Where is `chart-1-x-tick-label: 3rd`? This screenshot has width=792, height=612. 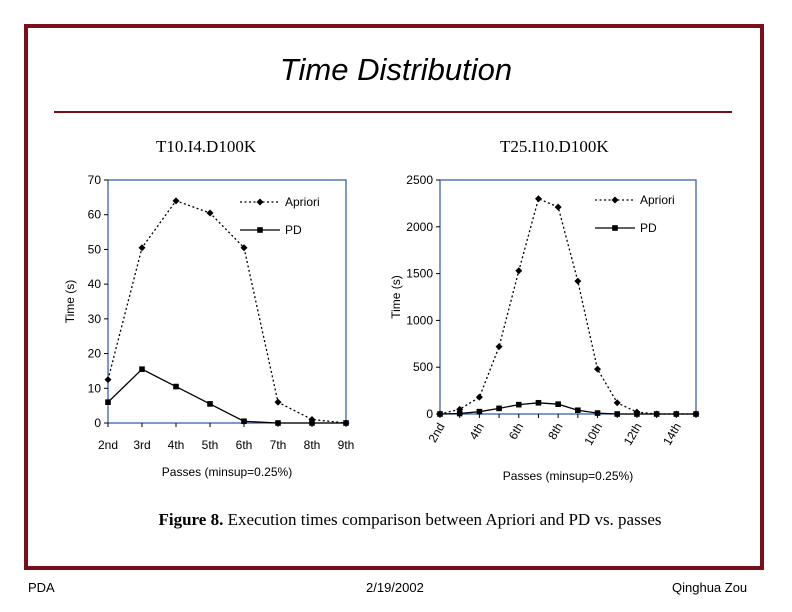
chart-1-x-tick-label: 3rd is located at coordinates (141, 445).